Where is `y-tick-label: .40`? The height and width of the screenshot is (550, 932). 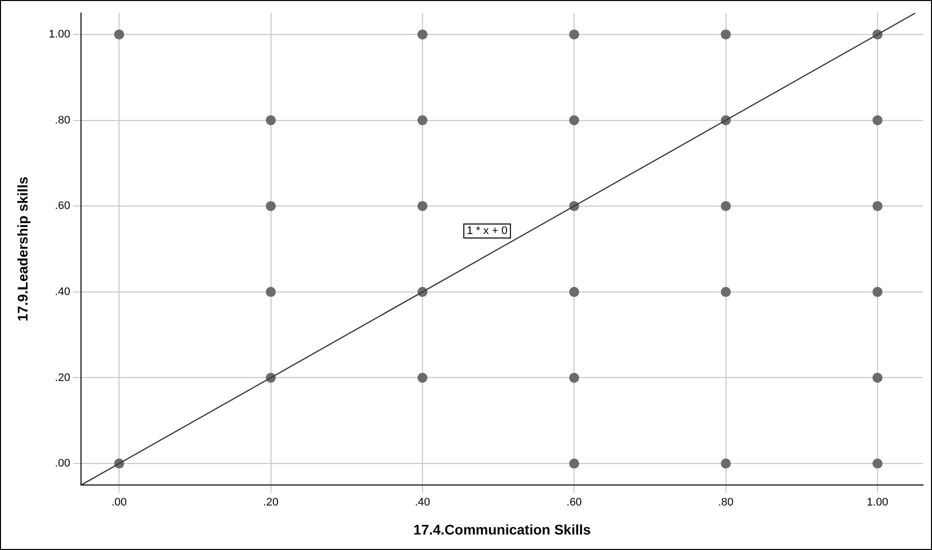
y-tick-label: .40 is located at coordinates (62, 292).